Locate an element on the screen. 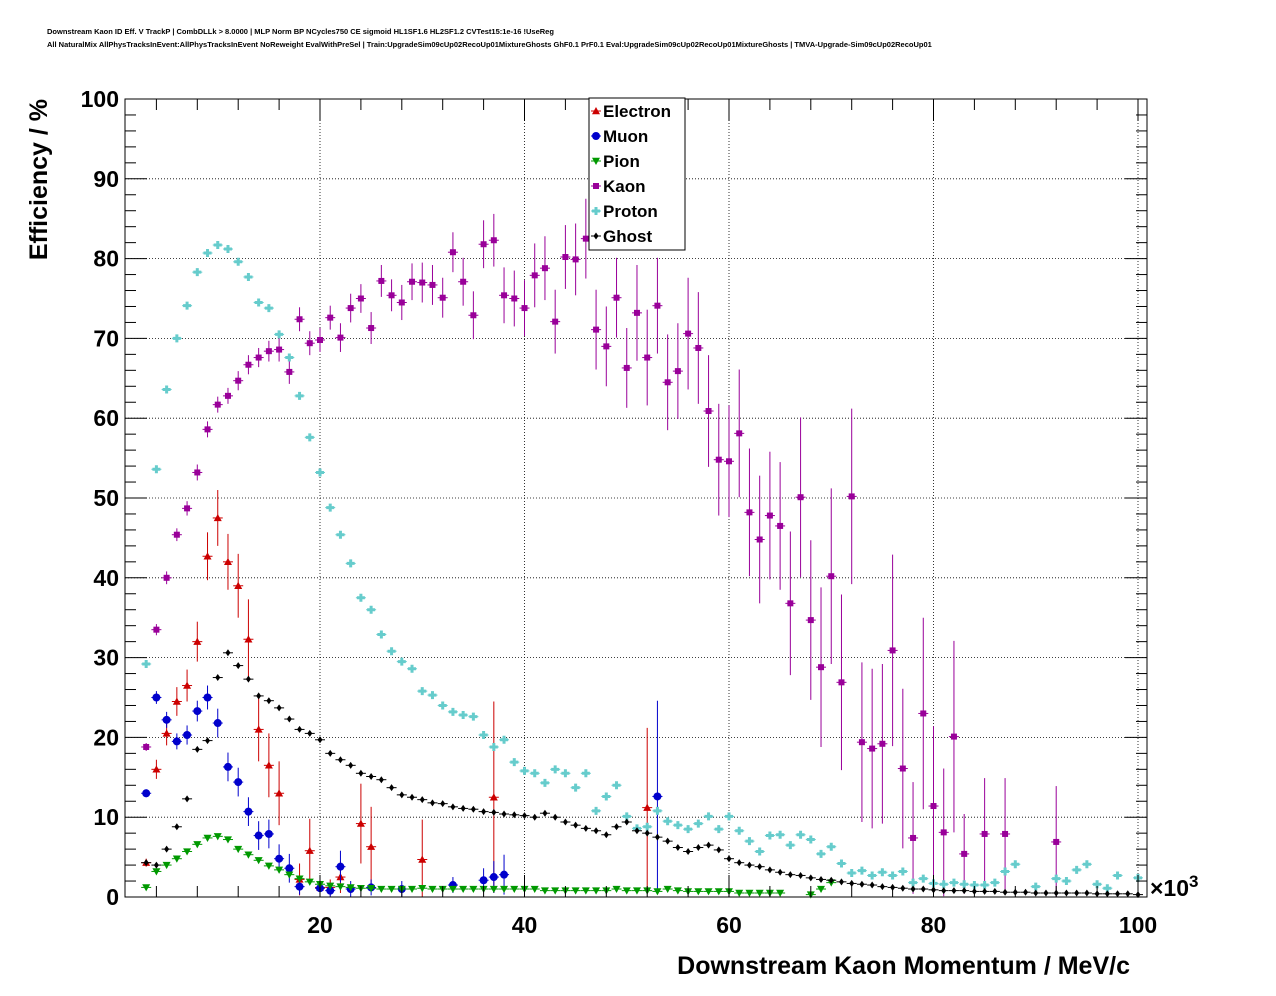 This screenshot has height=996, width=1276. y-tick-label: 30 is located at coordinates (106, 658).